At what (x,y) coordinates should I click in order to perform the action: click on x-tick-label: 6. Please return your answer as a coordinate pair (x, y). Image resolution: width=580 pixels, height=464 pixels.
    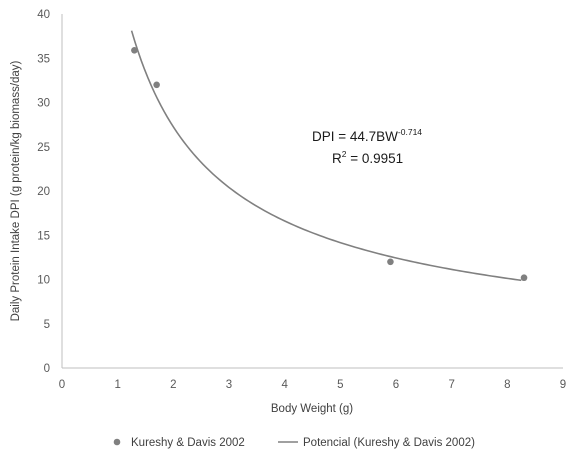
    Looking at the image, I should click on (396, 385).